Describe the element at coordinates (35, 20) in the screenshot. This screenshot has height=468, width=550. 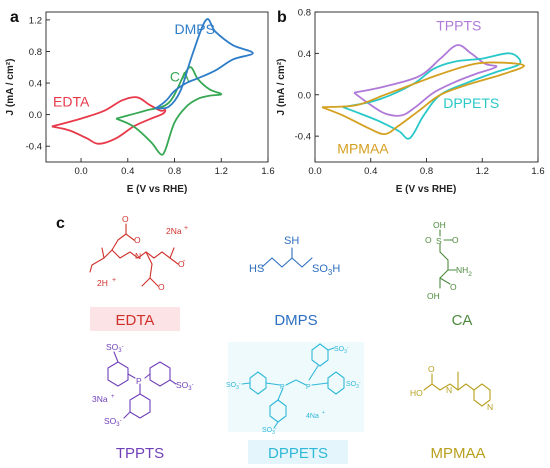
I see `y-tick-label: 1.2` at that location.